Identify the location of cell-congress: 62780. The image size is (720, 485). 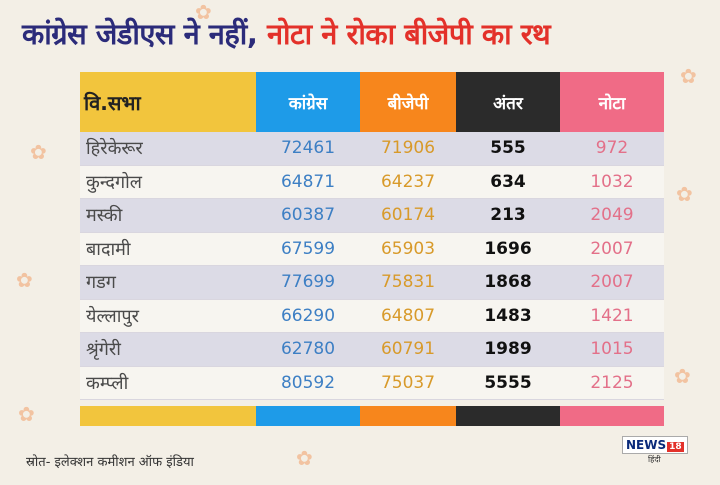
(308, 349).